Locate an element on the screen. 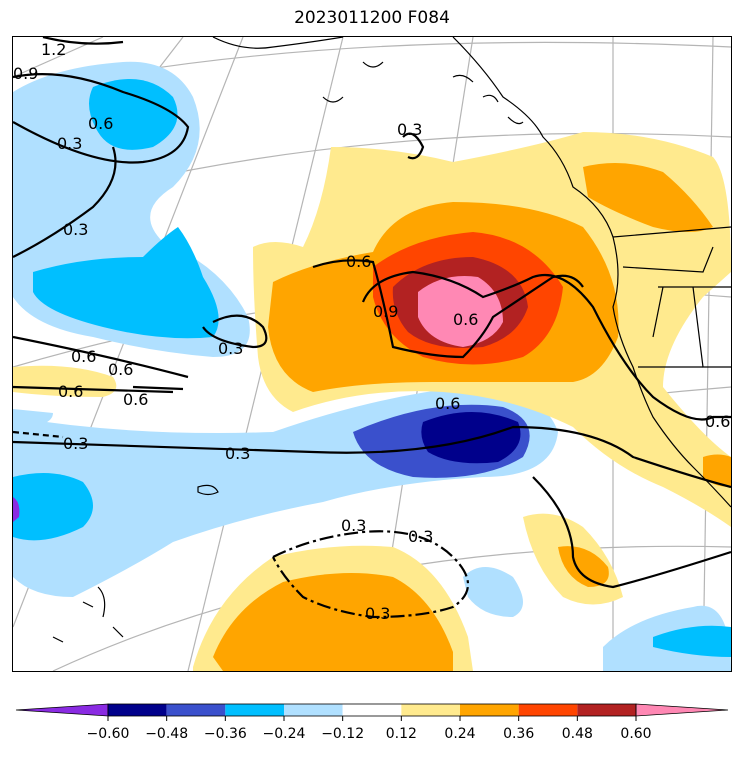 This screenshot has width=744, height=760. colorbar-tick-label: −0.24 is located at coordinates (284, 734).